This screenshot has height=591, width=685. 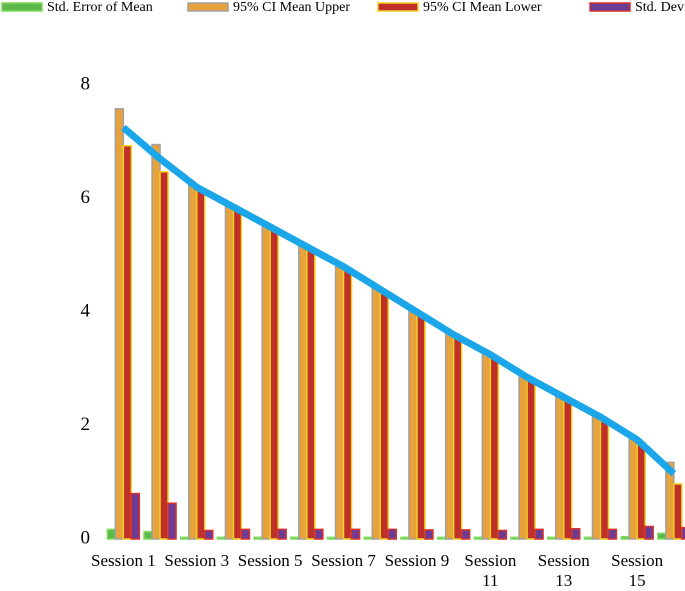 What do you see at coordinates (270, 560) in the screenshot?
I see `x-tick-label: Session 5` at bounding box center [270, 560].